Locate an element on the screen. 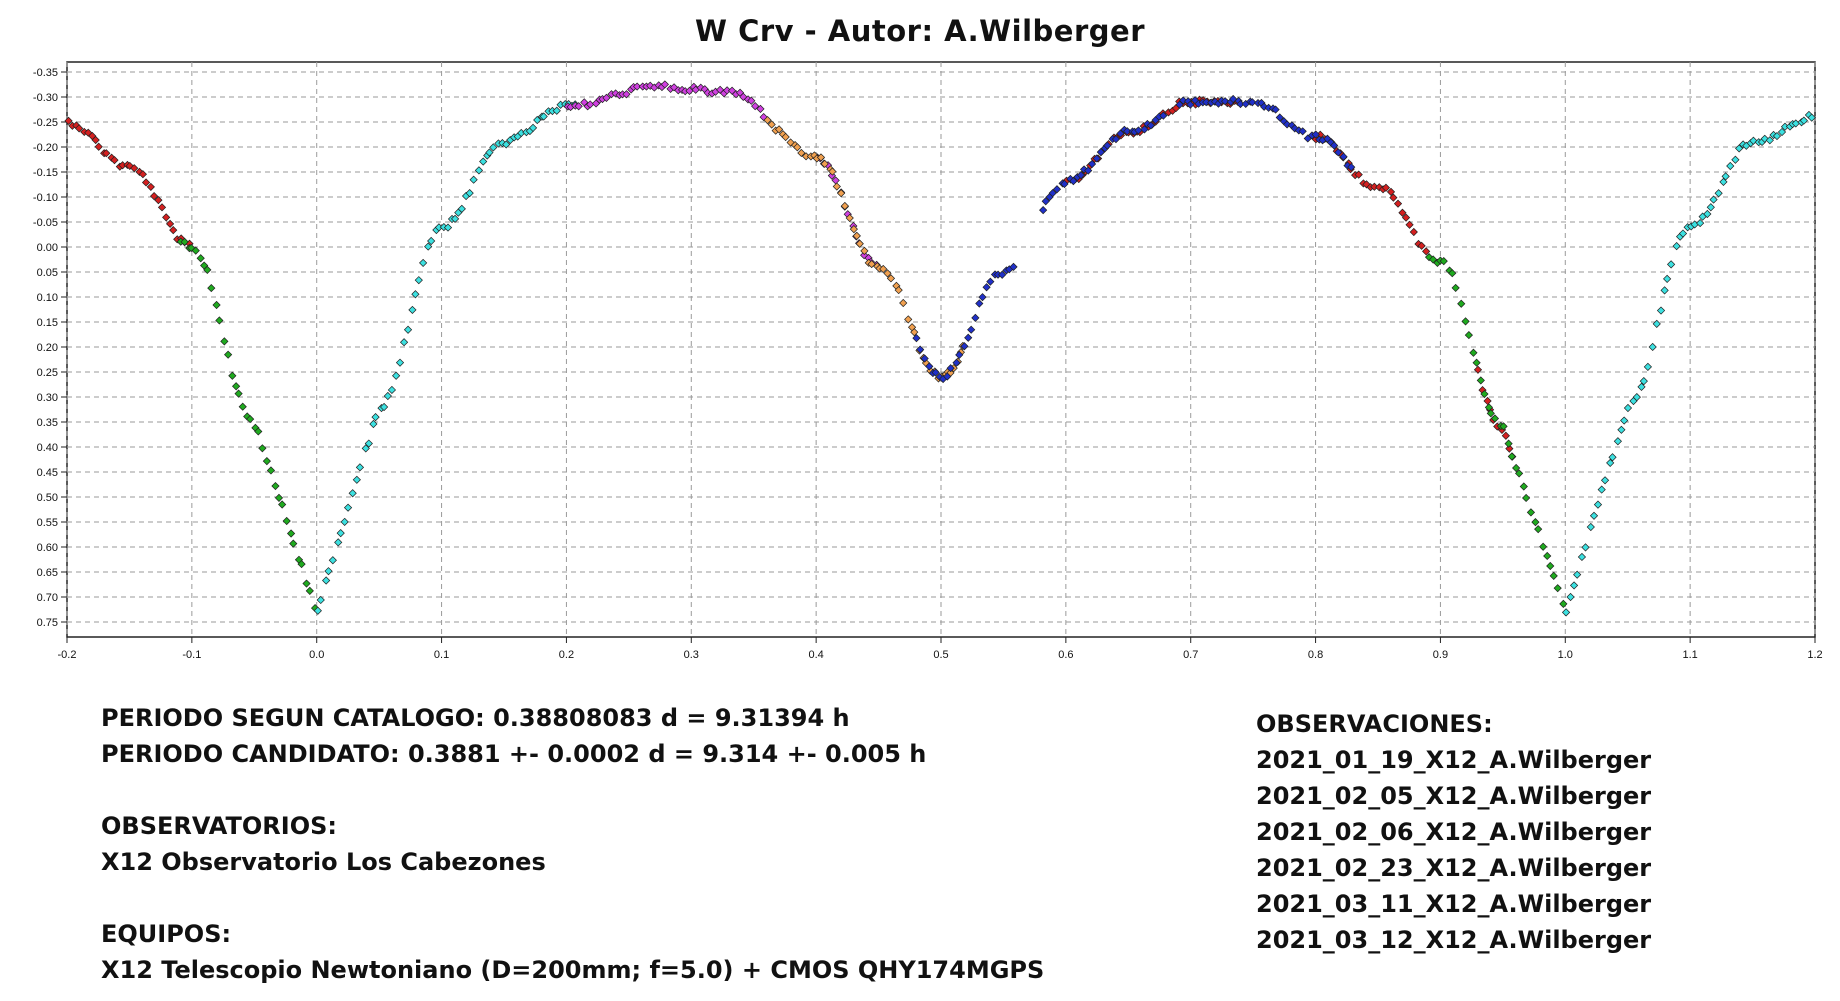  y-tick-label: 0.35 is located at coordinates (47, 423).